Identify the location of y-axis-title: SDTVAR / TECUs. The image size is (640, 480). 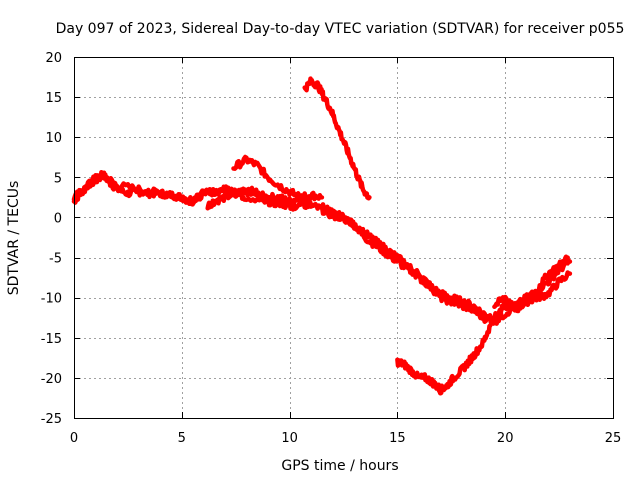
(14, 238).